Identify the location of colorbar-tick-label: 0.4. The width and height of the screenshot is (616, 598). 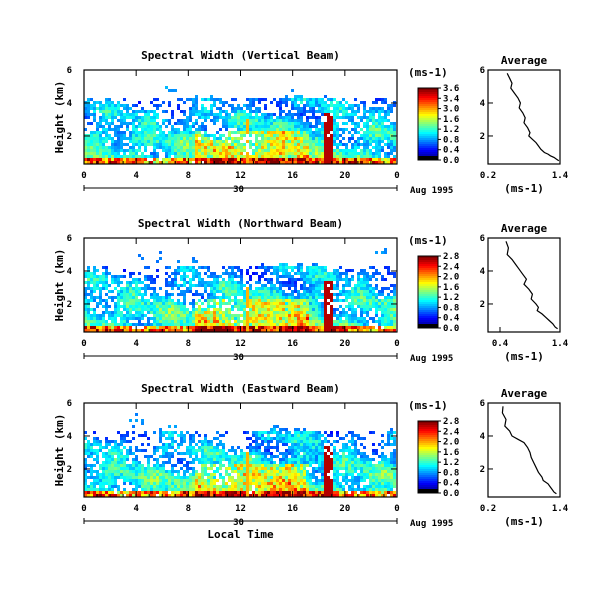
(451, 319).